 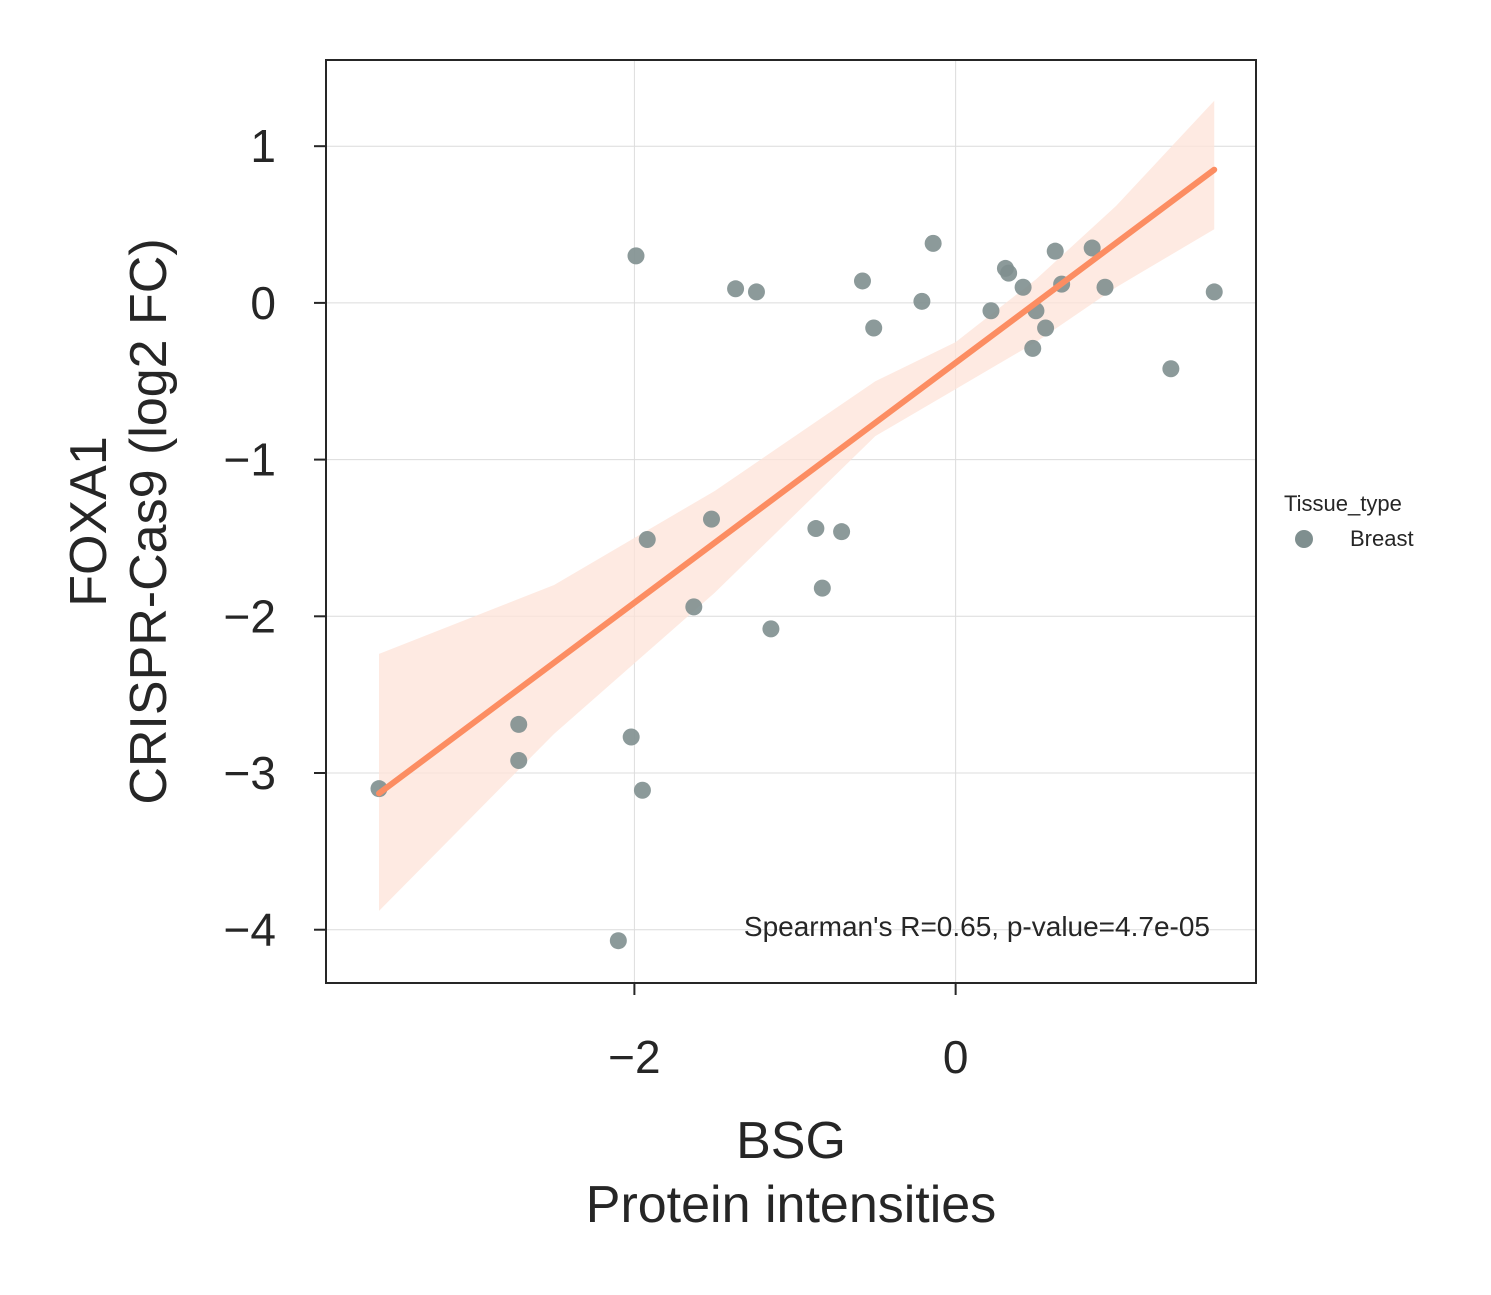 I want to click on y-tick-label: −2, so click(x=250, y=616).